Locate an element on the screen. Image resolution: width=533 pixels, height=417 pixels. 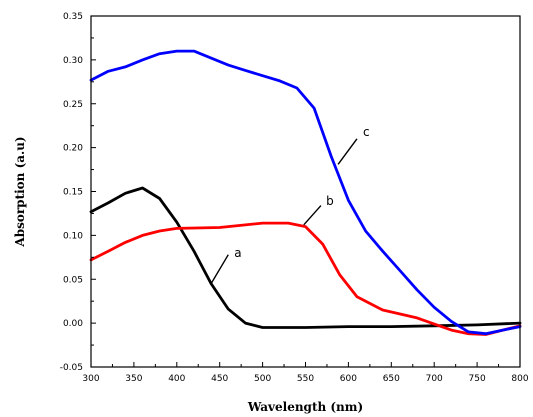
annotation-a-label: a is located at coordinates (237, 253).